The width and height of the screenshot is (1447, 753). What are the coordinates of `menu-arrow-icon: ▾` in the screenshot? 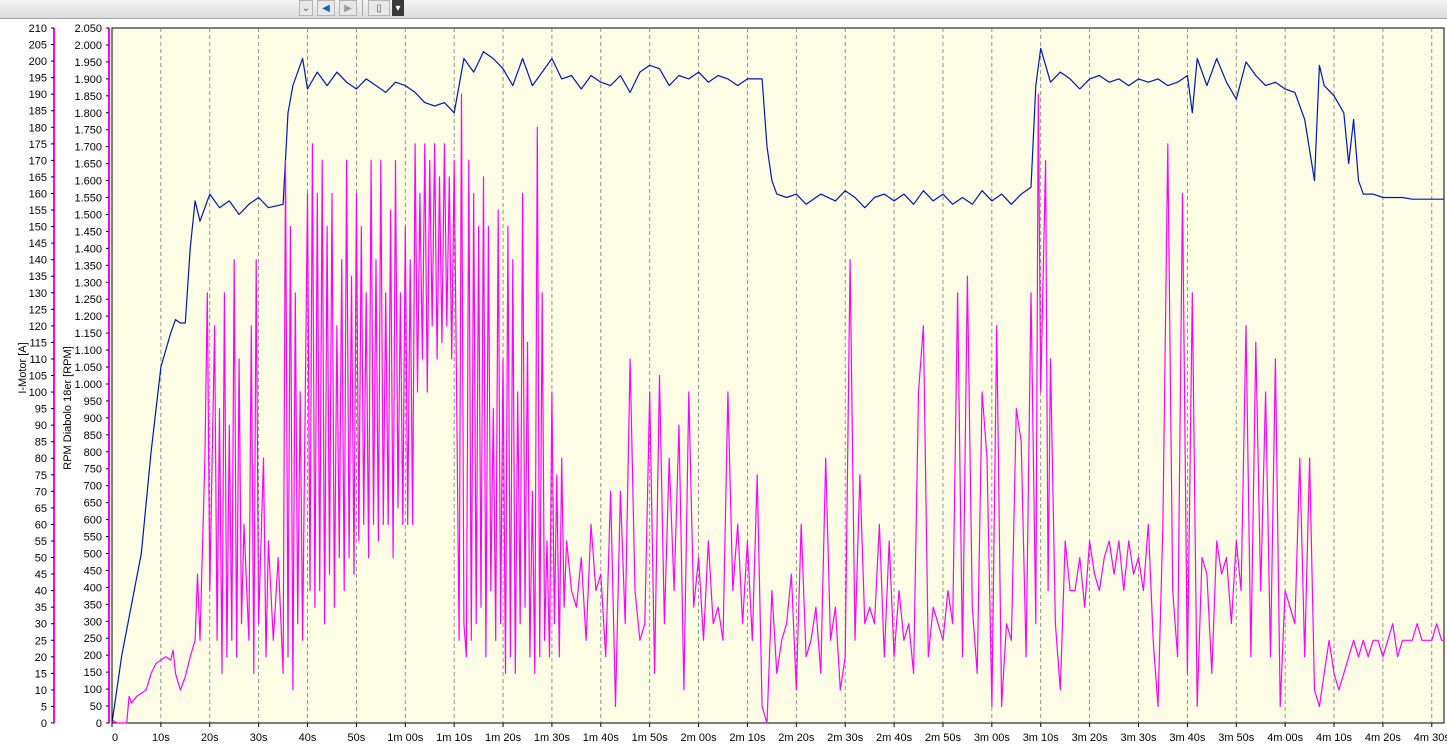 It's located at (398, 8).